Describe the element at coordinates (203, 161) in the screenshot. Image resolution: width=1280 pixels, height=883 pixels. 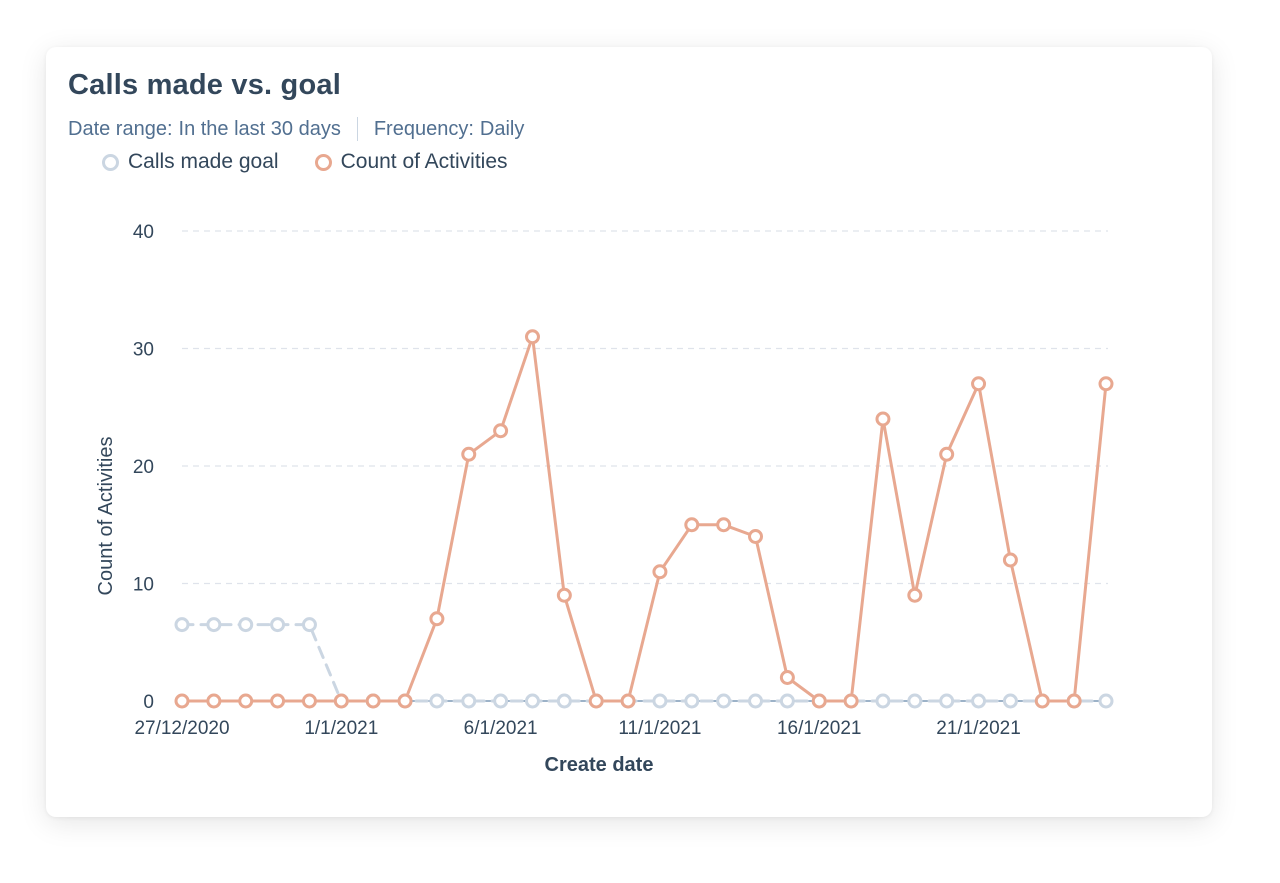
I see `legend-label: Calls made goal` at that location.